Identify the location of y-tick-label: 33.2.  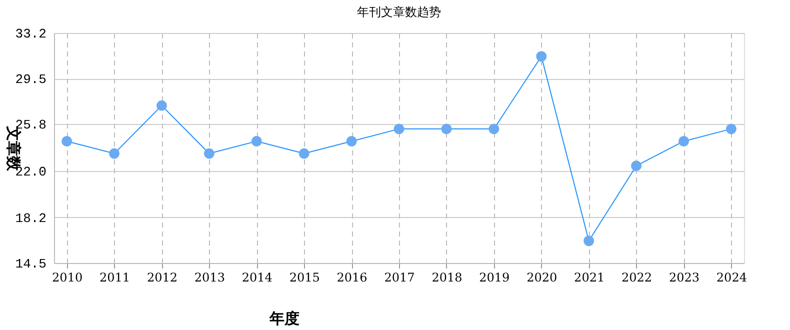
(30, 34).